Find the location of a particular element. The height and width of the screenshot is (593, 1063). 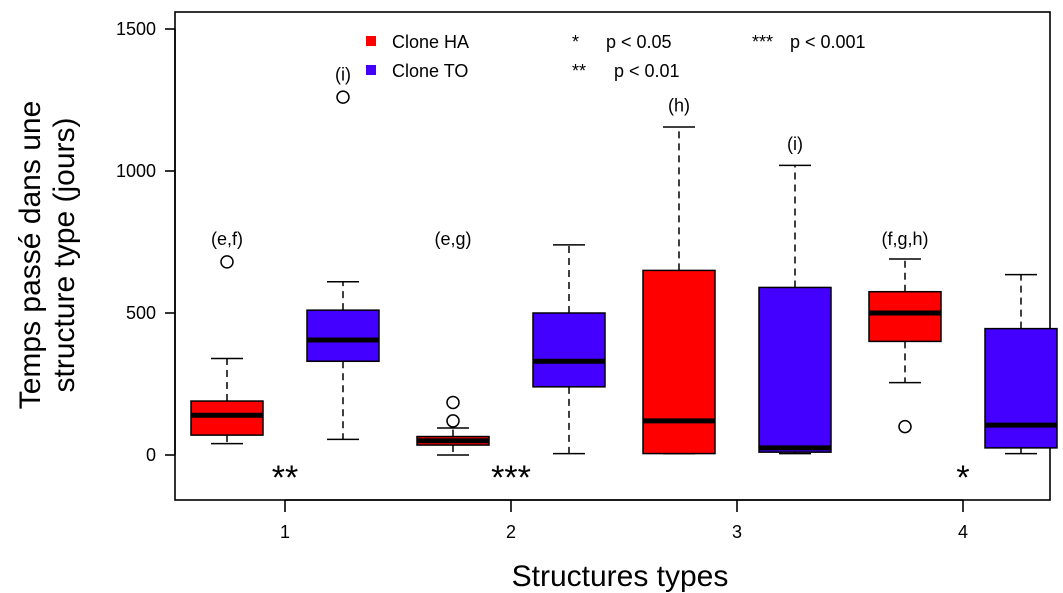

x-tick-label: 2 is located at coordinates (511, 532).